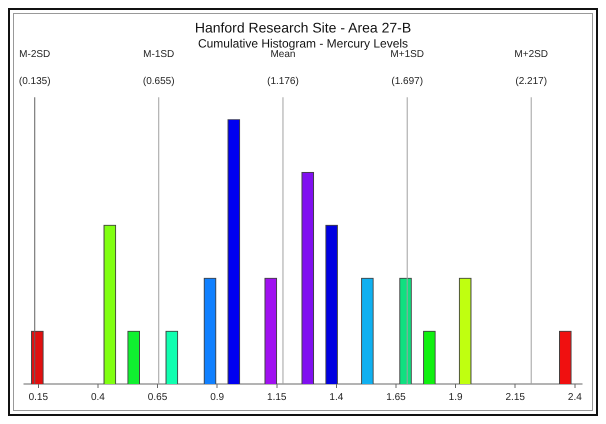  I want to click on text: M+2SD (2.217), so click(531, 68).